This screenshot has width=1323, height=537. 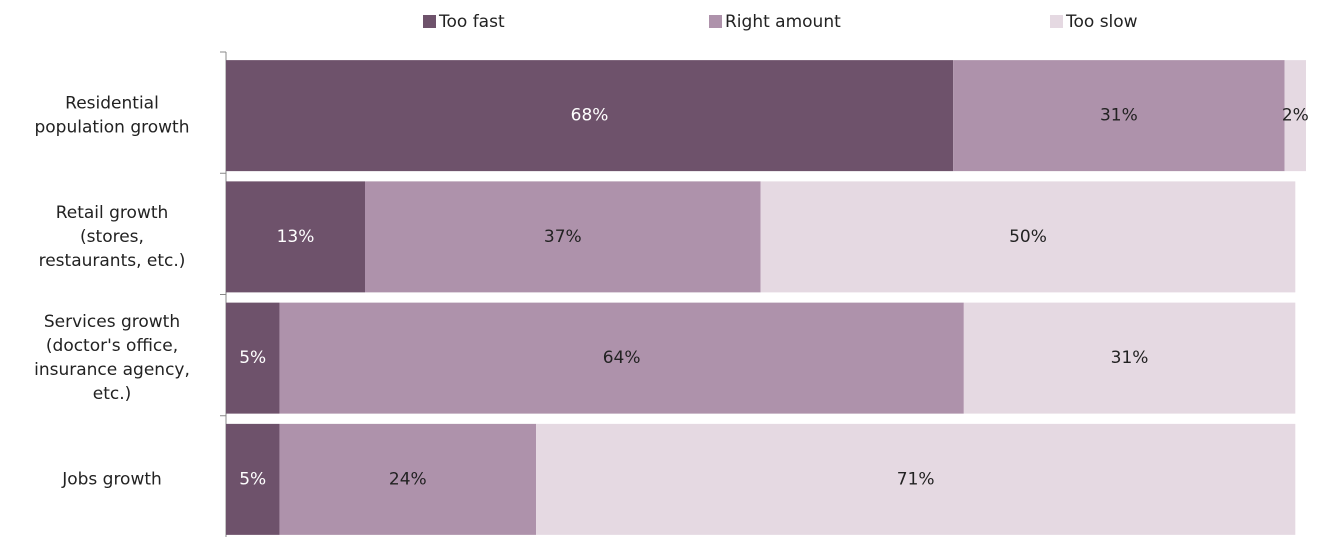 I want to click on value-label: 68%, so click(x=590, y=116).